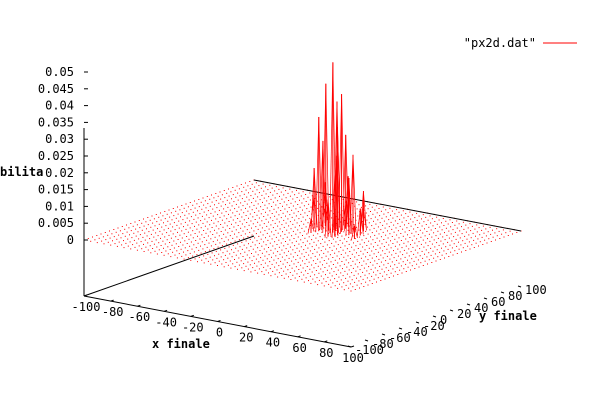  I want to click on x-tick-label: -80, so click(113, 312).